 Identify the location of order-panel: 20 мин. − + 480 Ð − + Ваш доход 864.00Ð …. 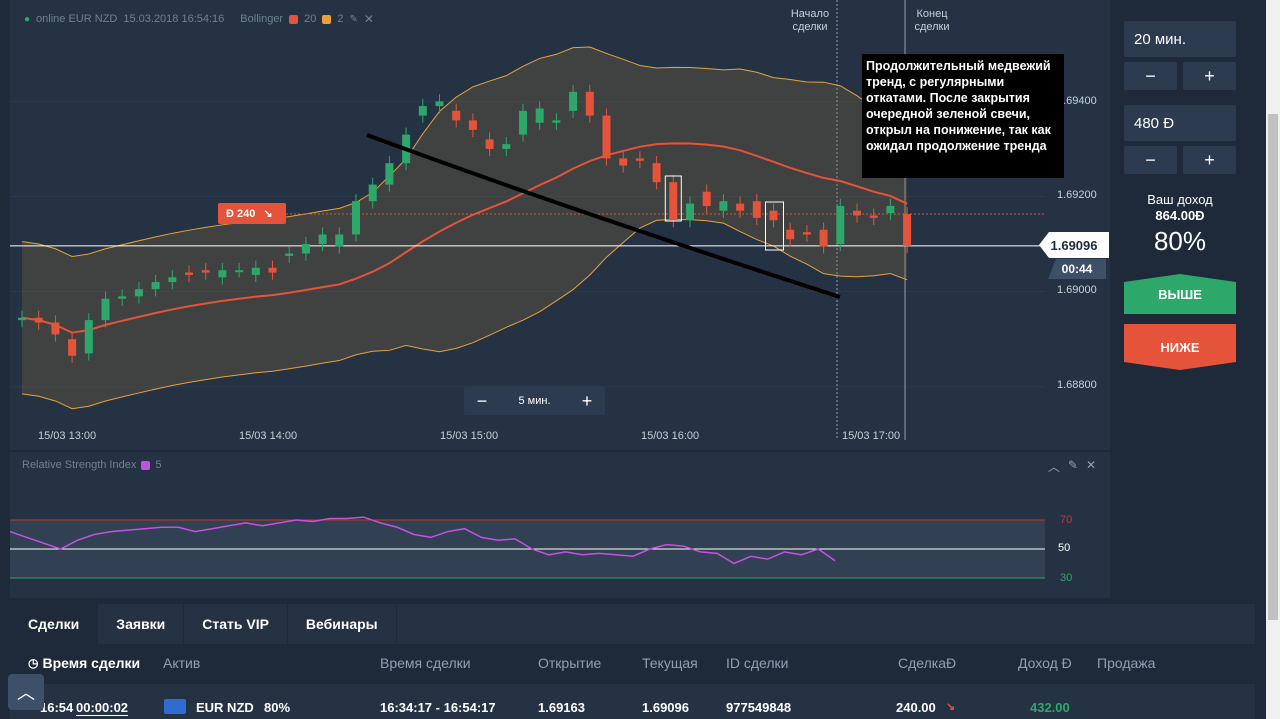
(1190, 300).